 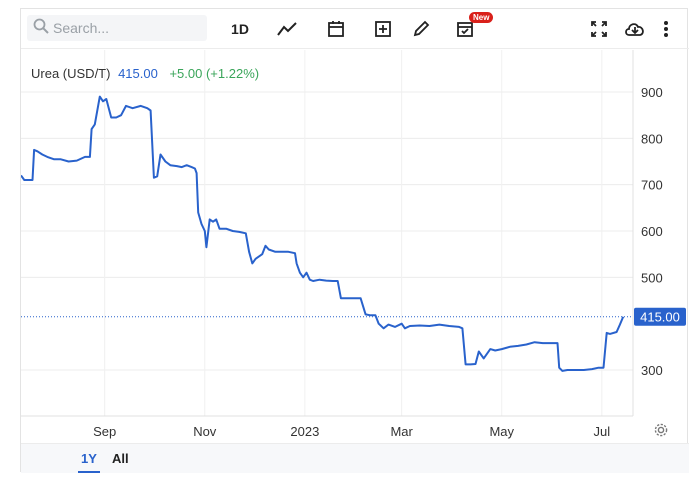 What do you see at coordinates (41, 28) in the screenshot?
I see `search-icon` at bounding box center [41, 28].